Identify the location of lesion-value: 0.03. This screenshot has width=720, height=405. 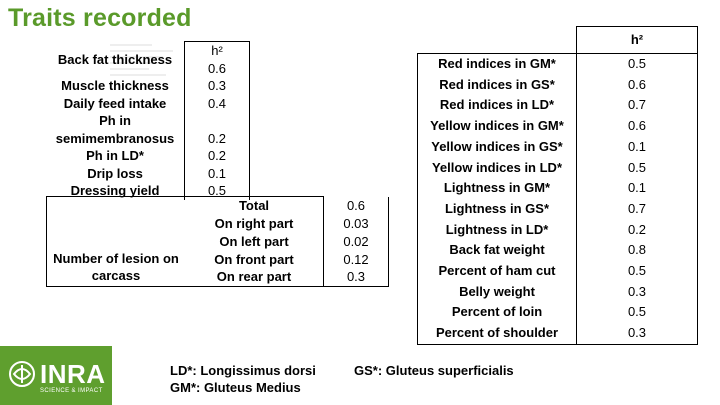
(356, 223).